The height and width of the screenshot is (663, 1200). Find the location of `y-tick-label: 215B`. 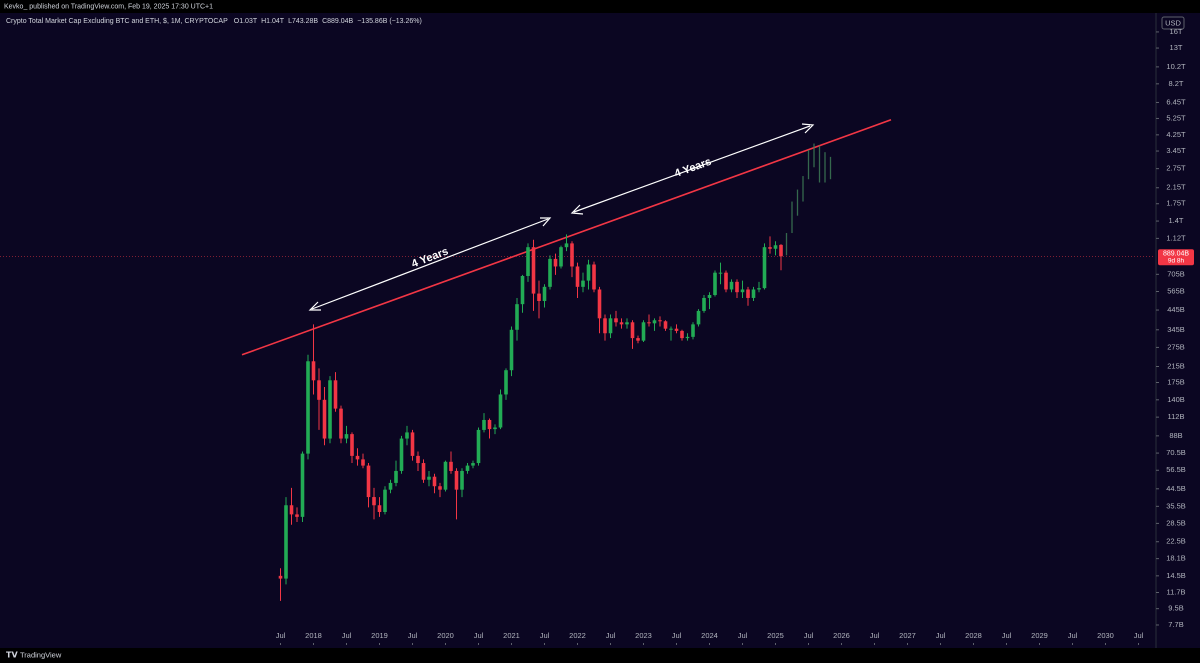

y-tick-label: 215B is located at coordinates (1176, 365).